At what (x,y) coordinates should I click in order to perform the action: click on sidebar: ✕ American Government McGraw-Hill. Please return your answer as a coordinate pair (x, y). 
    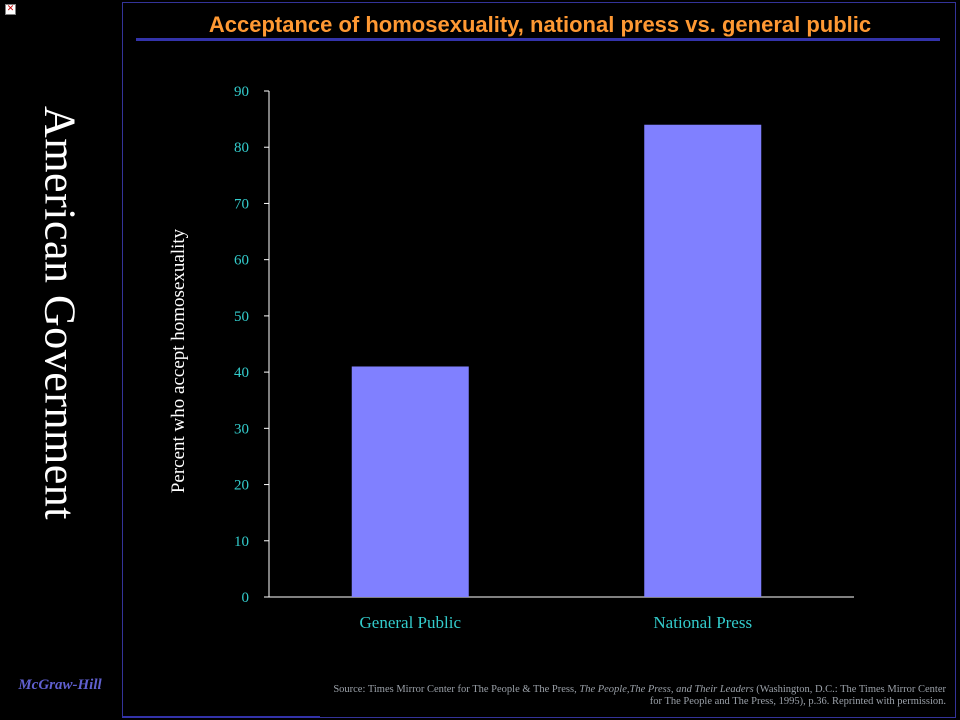
    Looking at the image, I should click on (60, 360).